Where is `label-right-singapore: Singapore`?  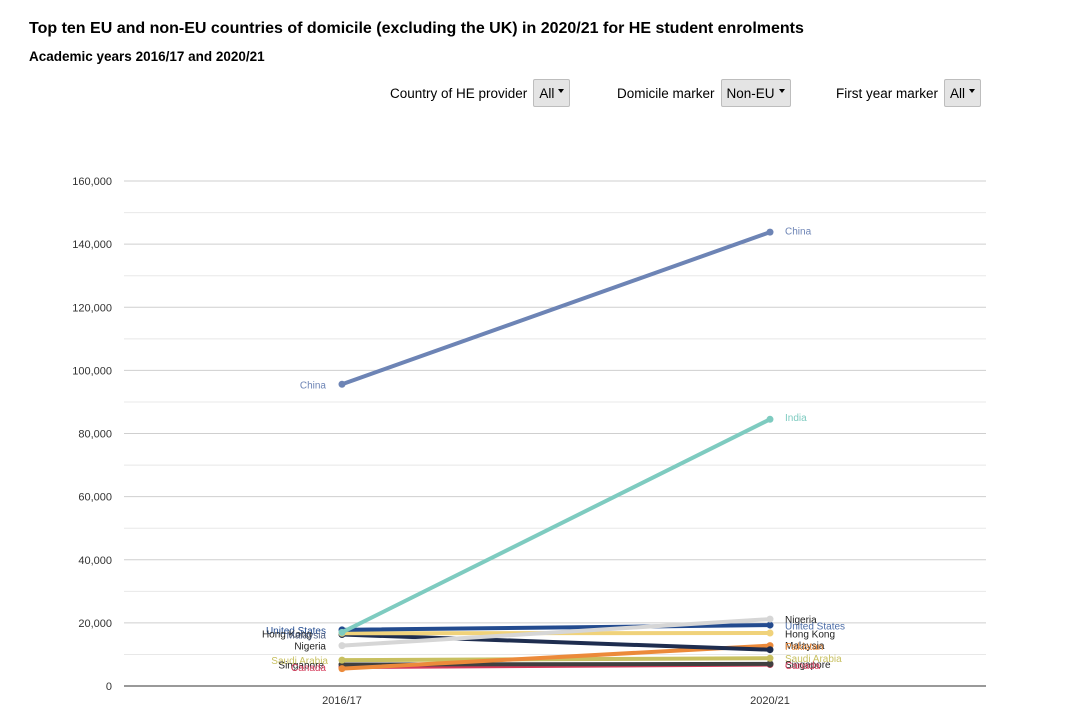
label-right-singapore: Singapore is located at coordinates (808, 665).